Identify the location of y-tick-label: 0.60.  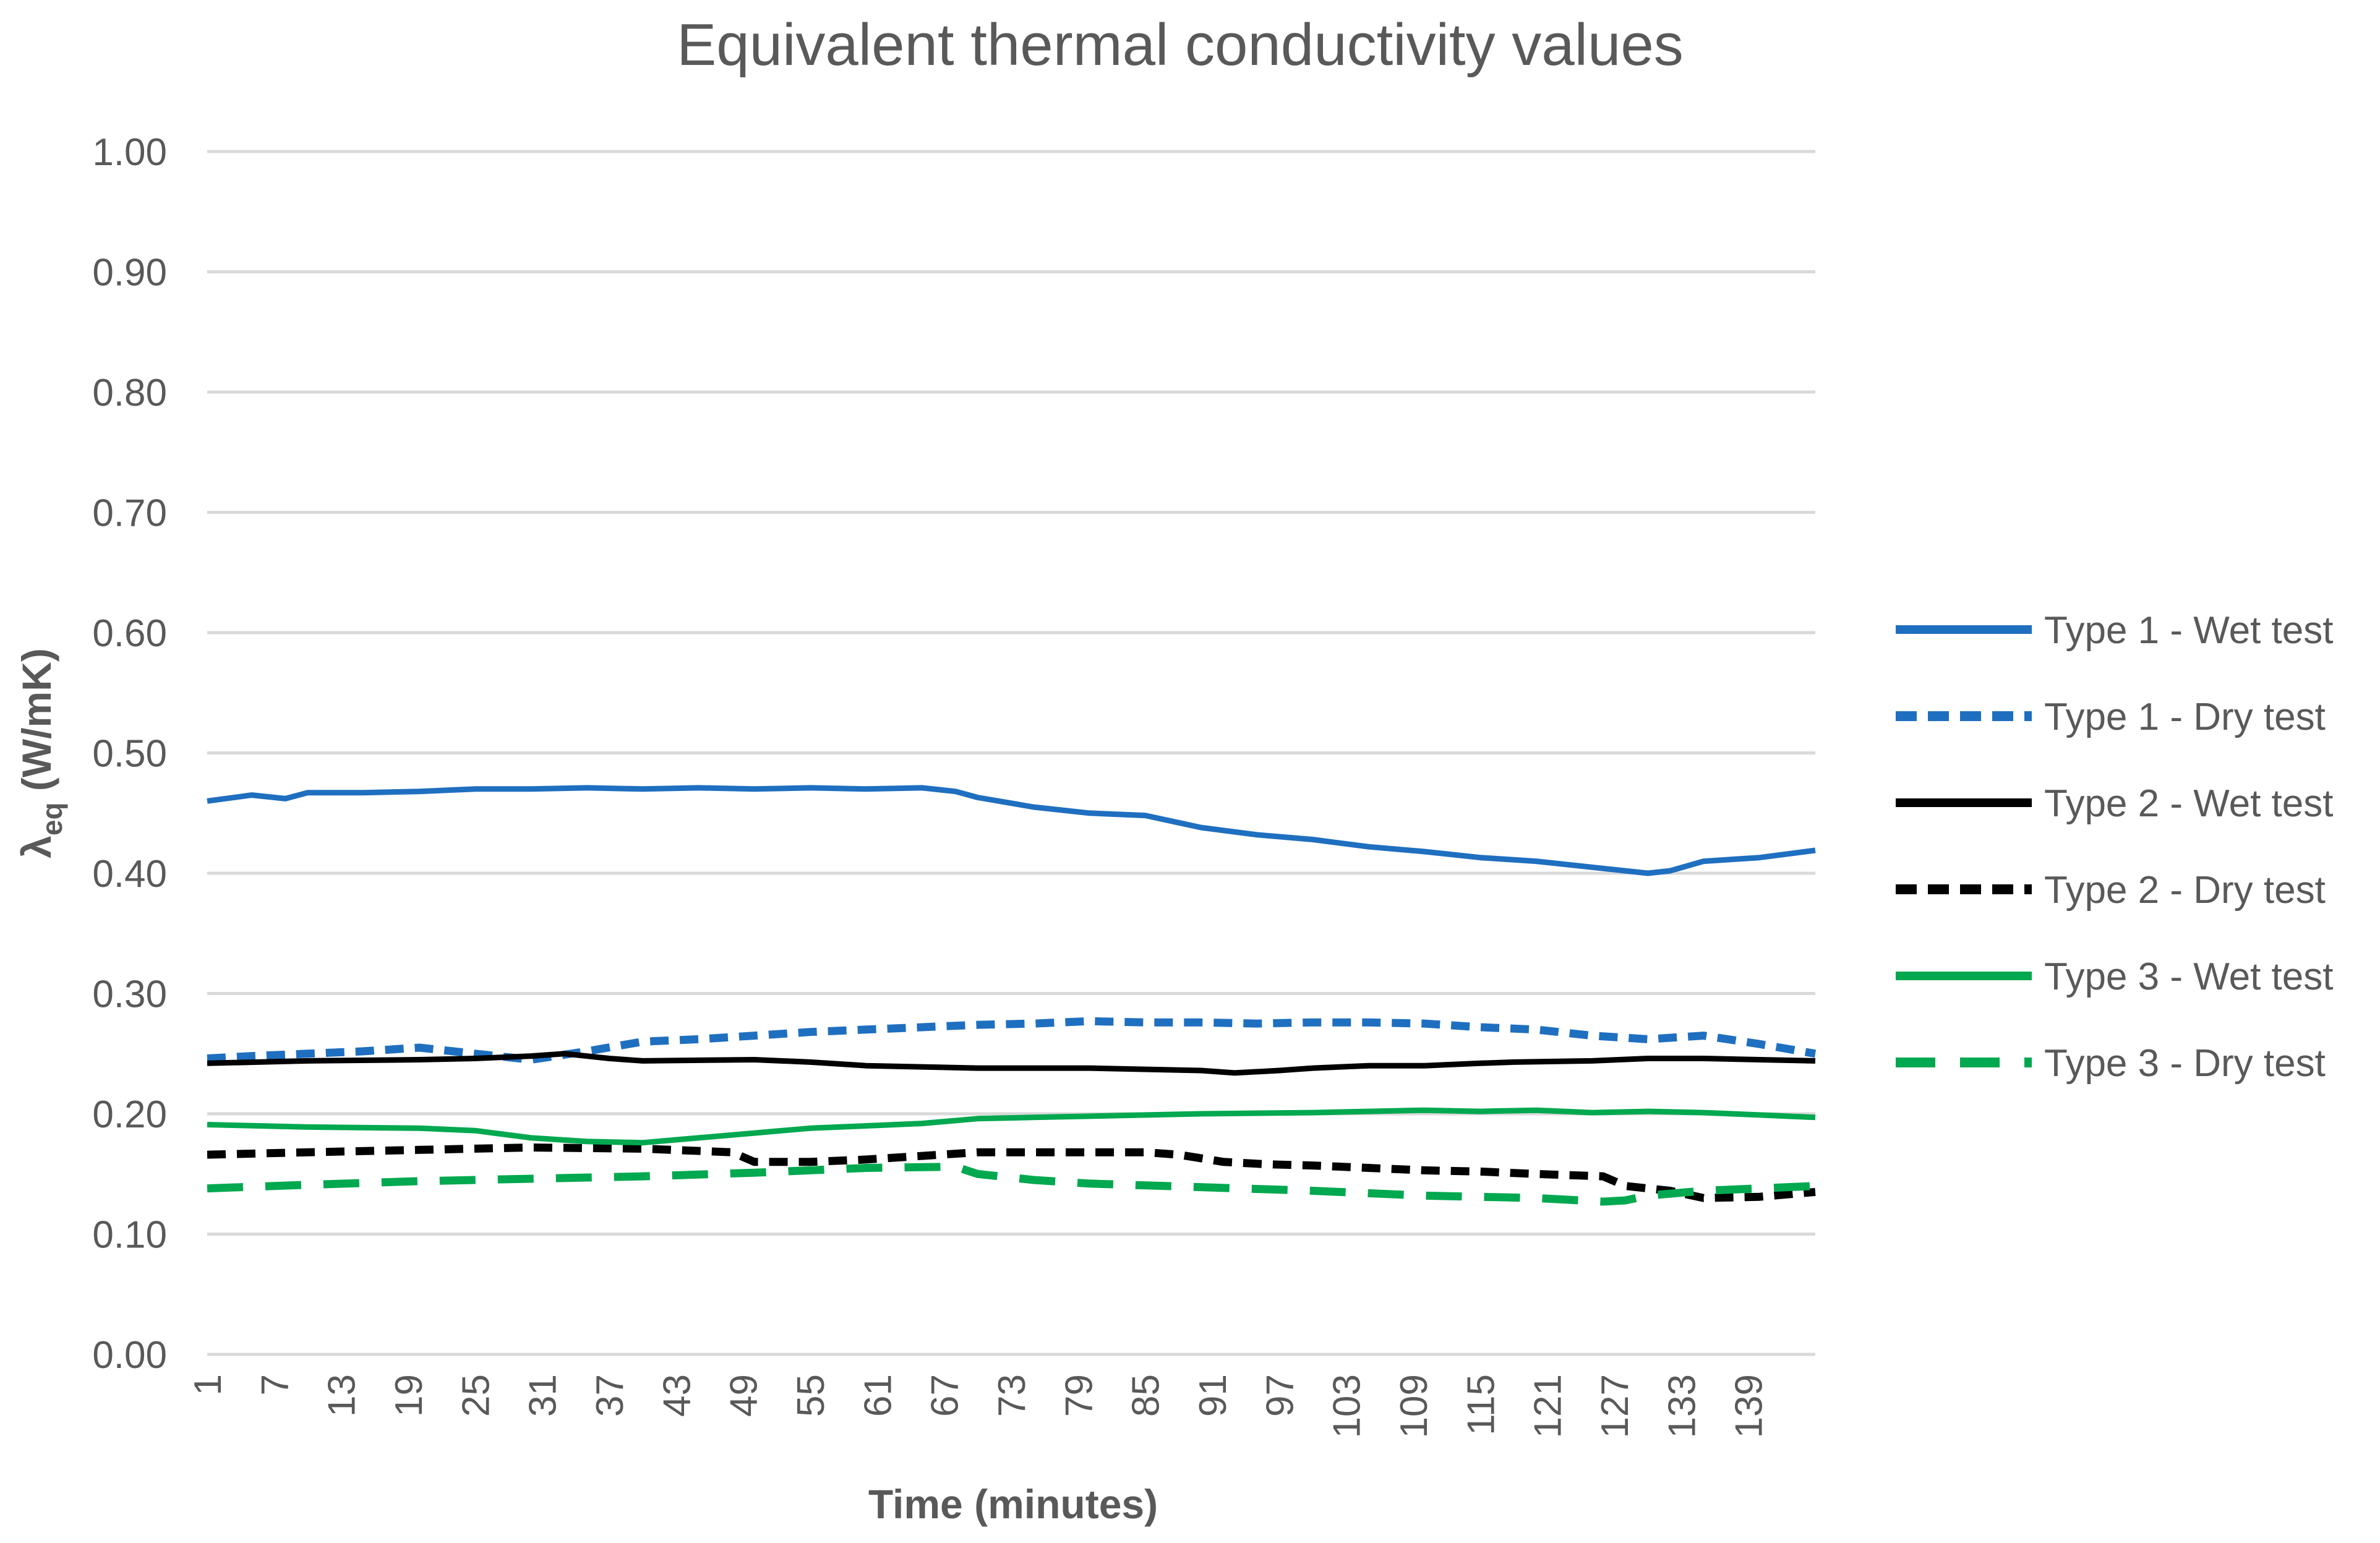
(129, 633).